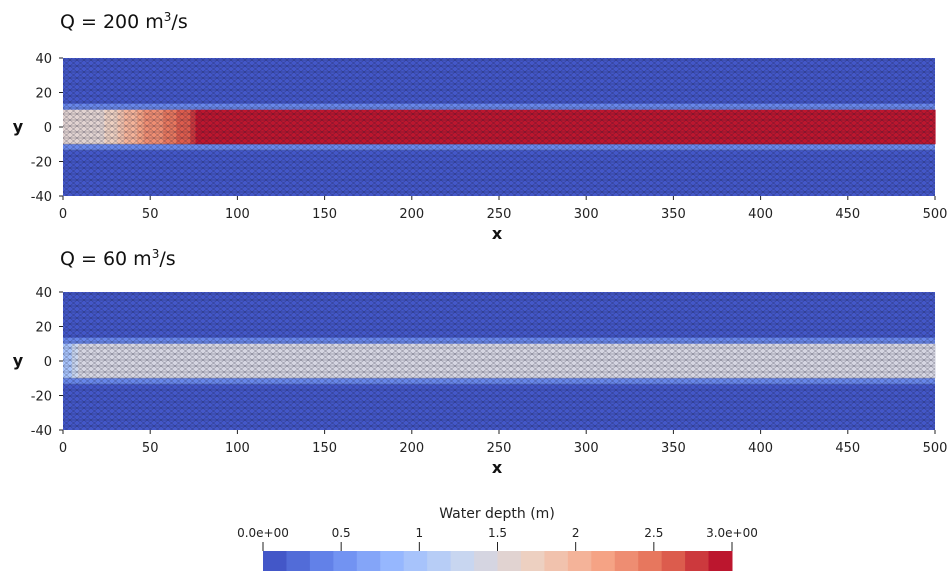 The height and width of the screenshot is (571, 951). What do you see at coordinates (420, 533) in the screenshot?
I see `colorbar-tick-label: 1` at bounding box center [420, 533].